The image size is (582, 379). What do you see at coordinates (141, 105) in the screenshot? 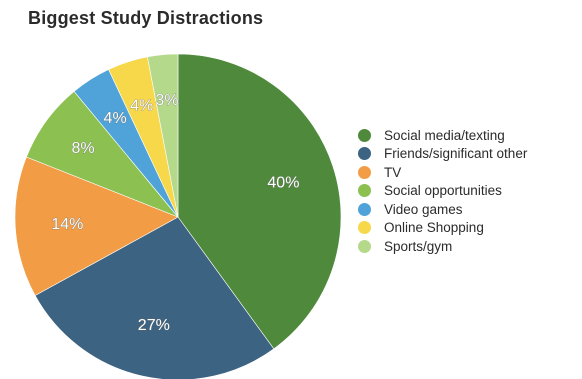
I see `slice-label-online-shopping: 4%` at bounding box center [141, 105].